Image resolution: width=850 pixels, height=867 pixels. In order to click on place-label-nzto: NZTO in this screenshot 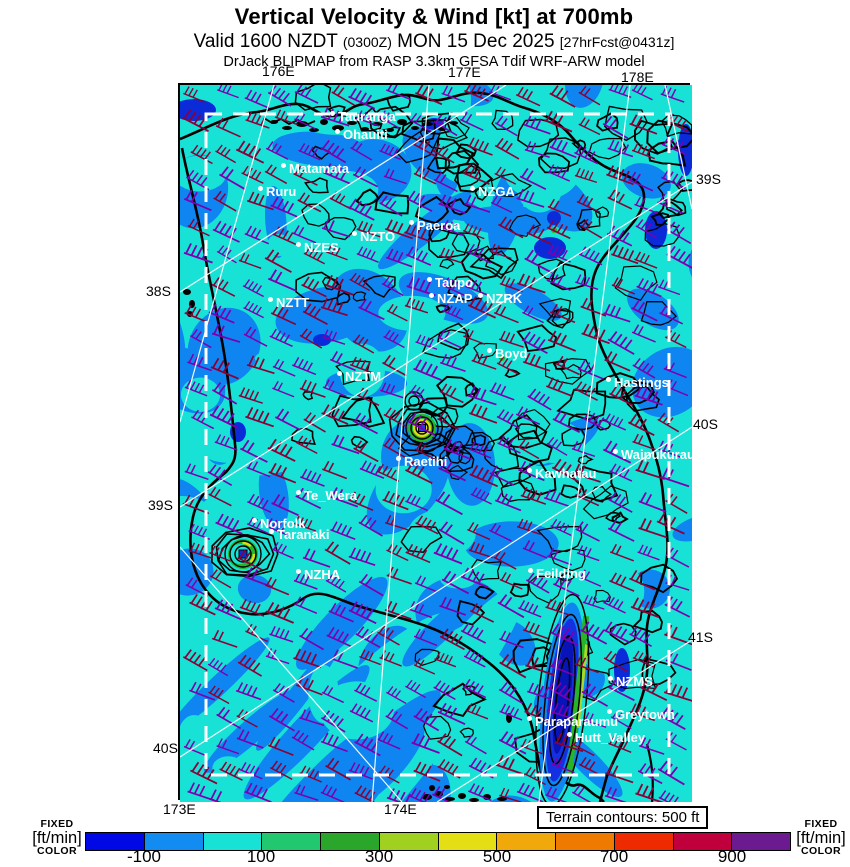, I will do `click(374, 236)`.